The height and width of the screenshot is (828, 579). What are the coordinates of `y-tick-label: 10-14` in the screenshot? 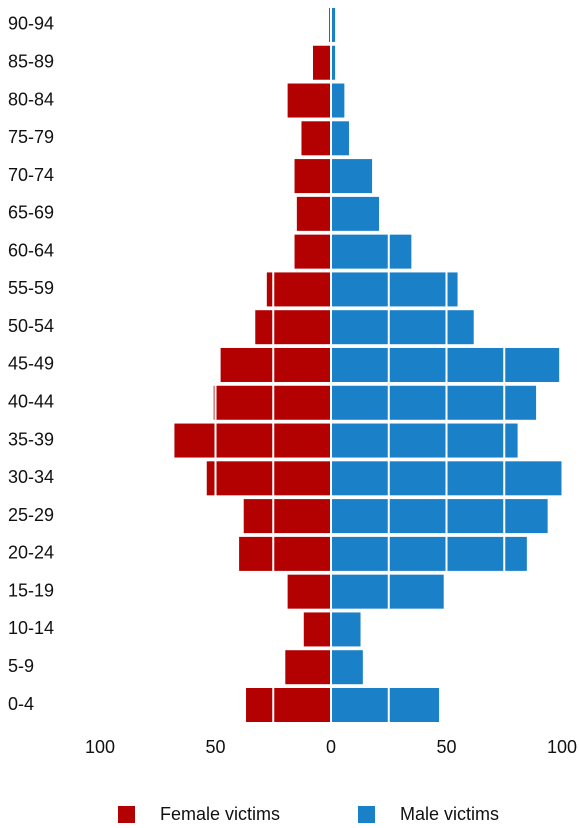 It's located at (31, 628).